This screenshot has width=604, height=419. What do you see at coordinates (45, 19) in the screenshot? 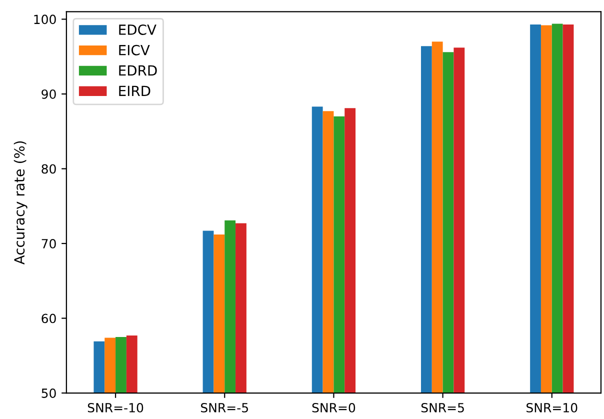
I see `y-tick-label: 100` at bounding box center [45, 19].